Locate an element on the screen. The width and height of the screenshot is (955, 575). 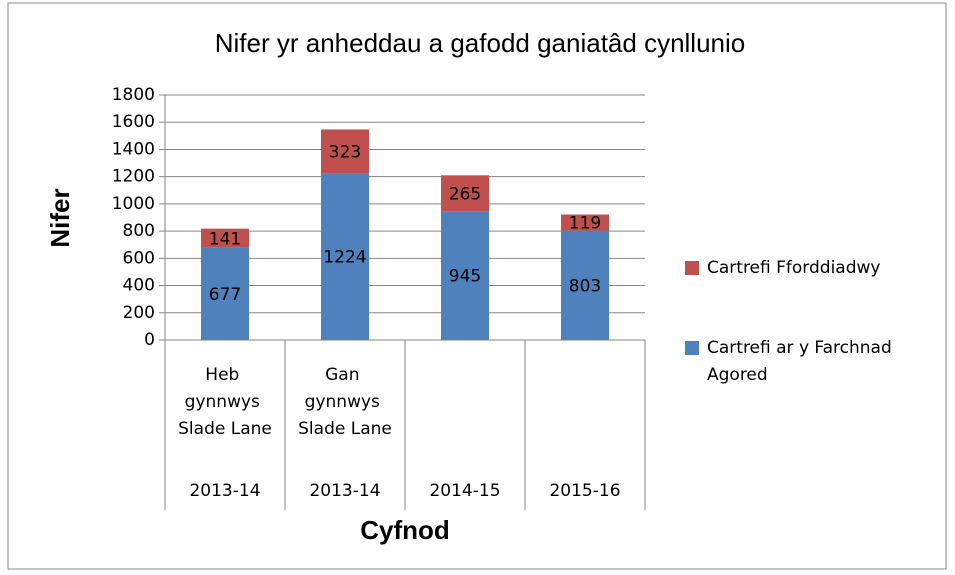
x-axis-title: Cyfnod is located at coordinates (405, 530).